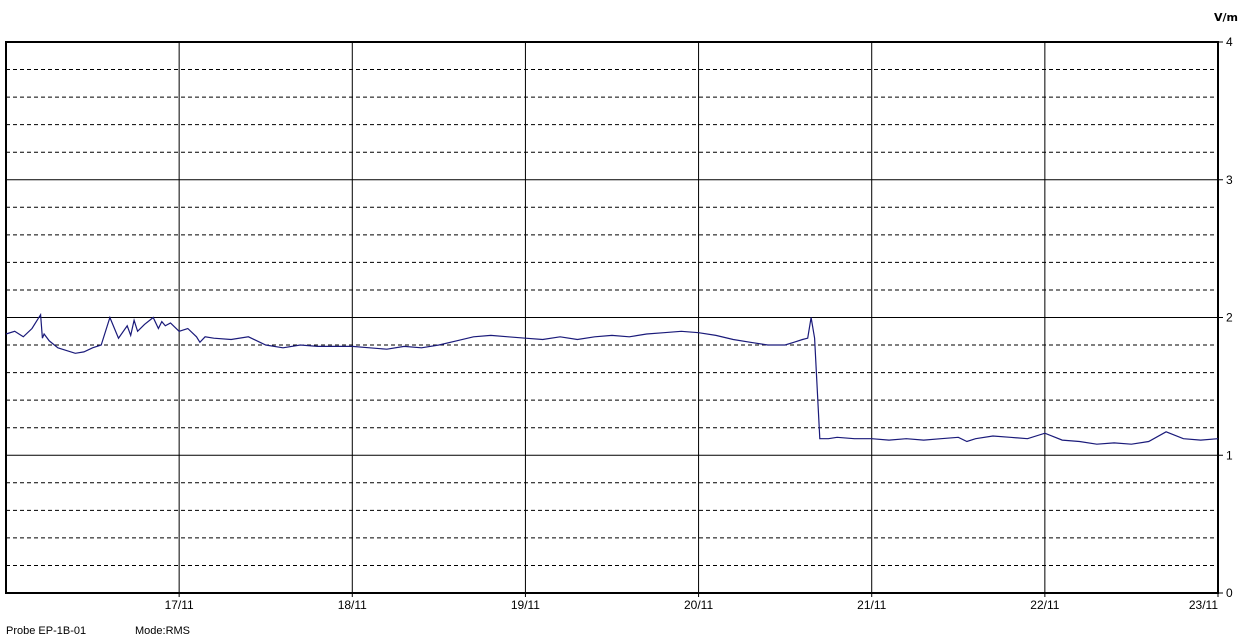  Describe the element at coordinates (179, 605) in the screenshot. I see `x-tick-label: 17/11` at that location.